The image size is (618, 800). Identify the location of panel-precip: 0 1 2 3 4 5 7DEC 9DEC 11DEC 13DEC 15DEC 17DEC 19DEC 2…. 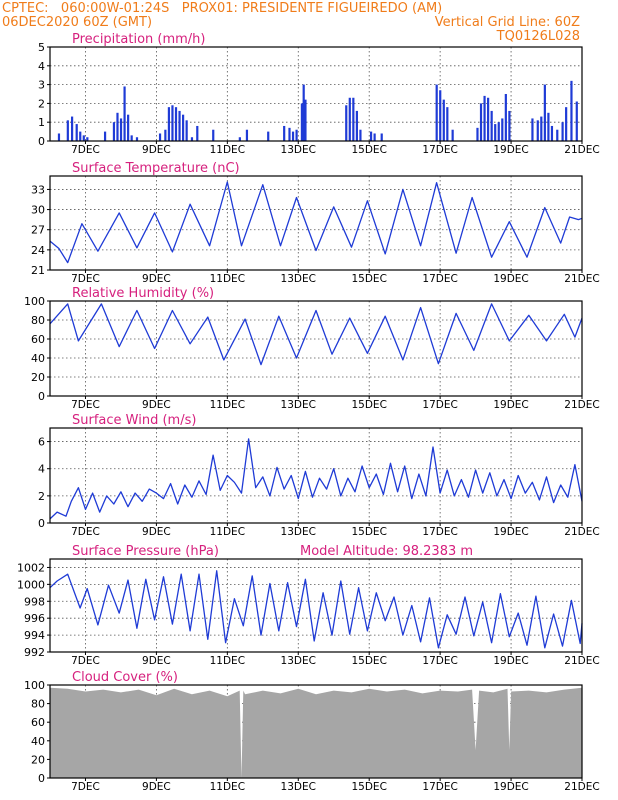
(319, 94).